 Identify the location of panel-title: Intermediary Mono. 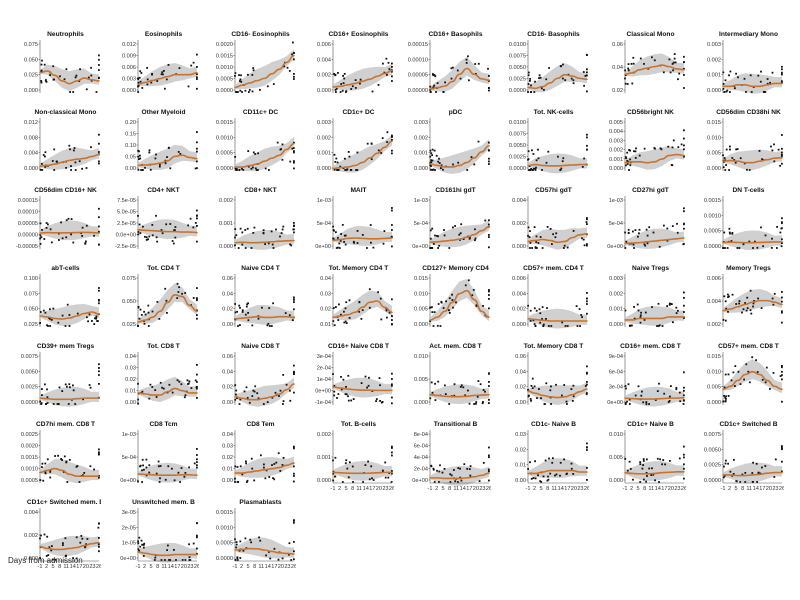
(748, 34).